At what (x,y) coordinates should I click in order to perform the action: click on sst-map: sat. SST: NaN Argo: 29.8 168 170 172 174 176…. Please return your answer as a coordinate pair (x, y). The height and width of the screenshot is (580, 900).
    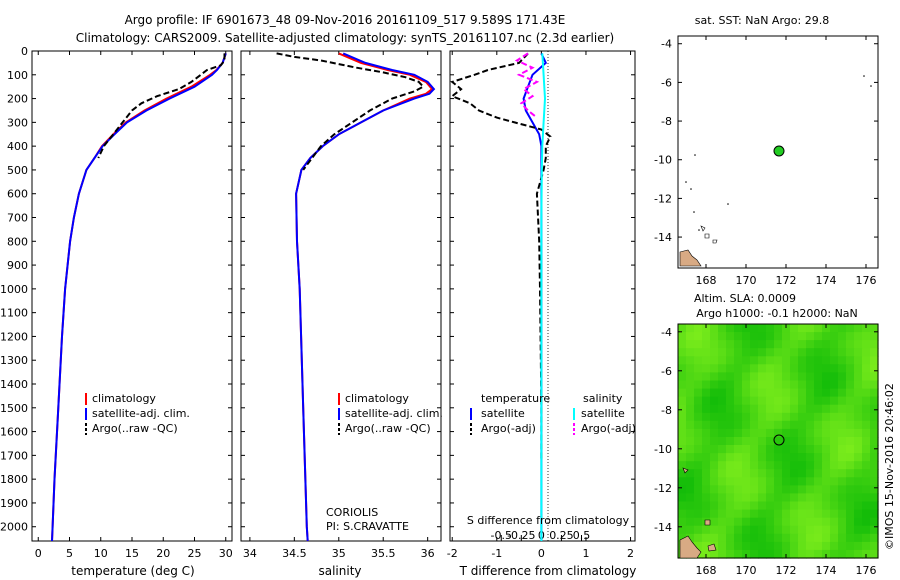
    Looking at the image, I should click on (766, 150).